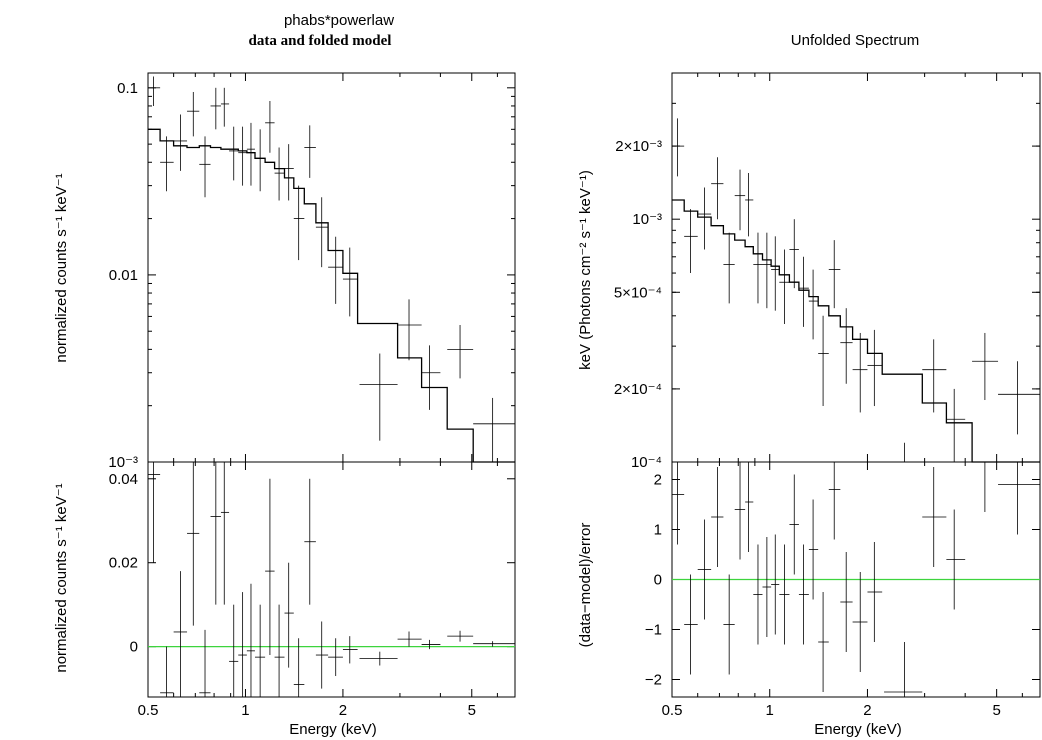 This screenshot has width=1042, height=740. I want to click on right-bottom-ylabel: (data−model)/error, so click(585, 585).